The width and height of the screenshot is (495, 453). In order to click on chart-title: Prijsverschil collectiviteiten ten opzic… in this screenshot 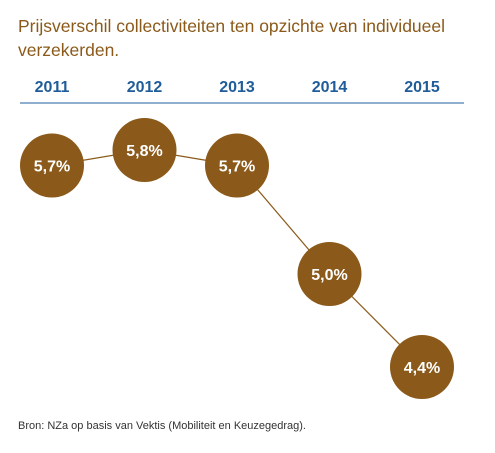, I will do `click(250, 38)`.